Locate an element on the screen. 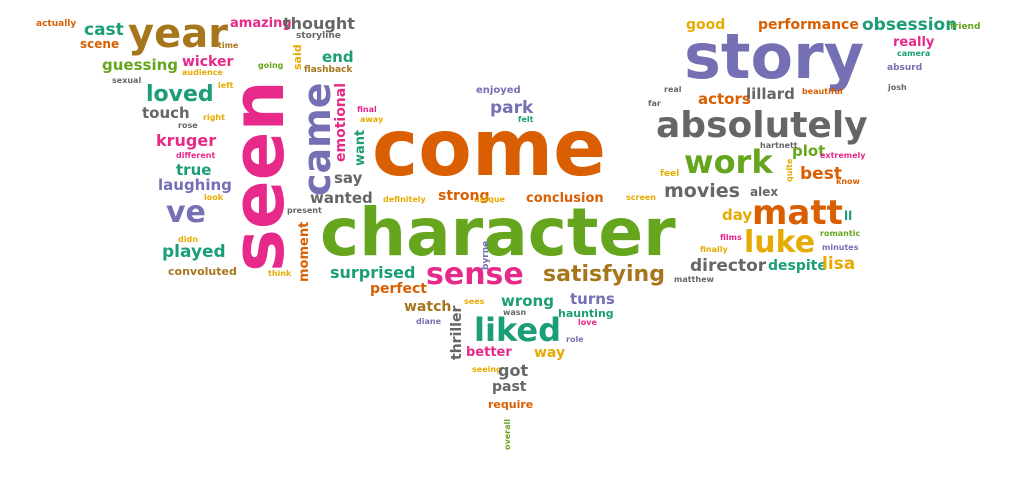 The height and width of the screenshot is (504, 1023). word-alex: alex is located at coordinates (764, 192).